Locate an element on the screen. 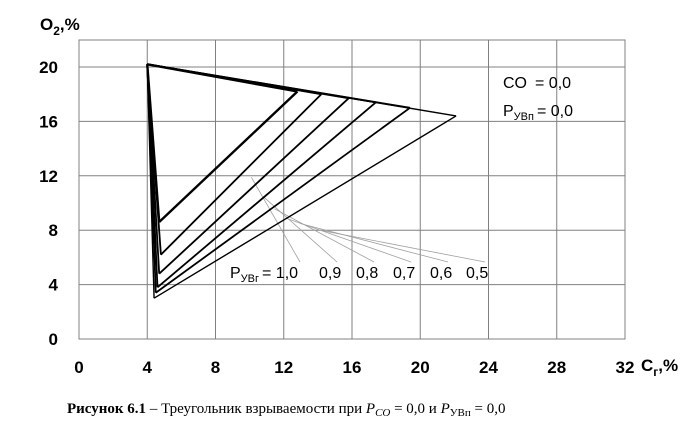 Image resolution: width=697 pixels, height=438 pixels. pug-value-label: 0,8 is located at coordinates (367, 273).